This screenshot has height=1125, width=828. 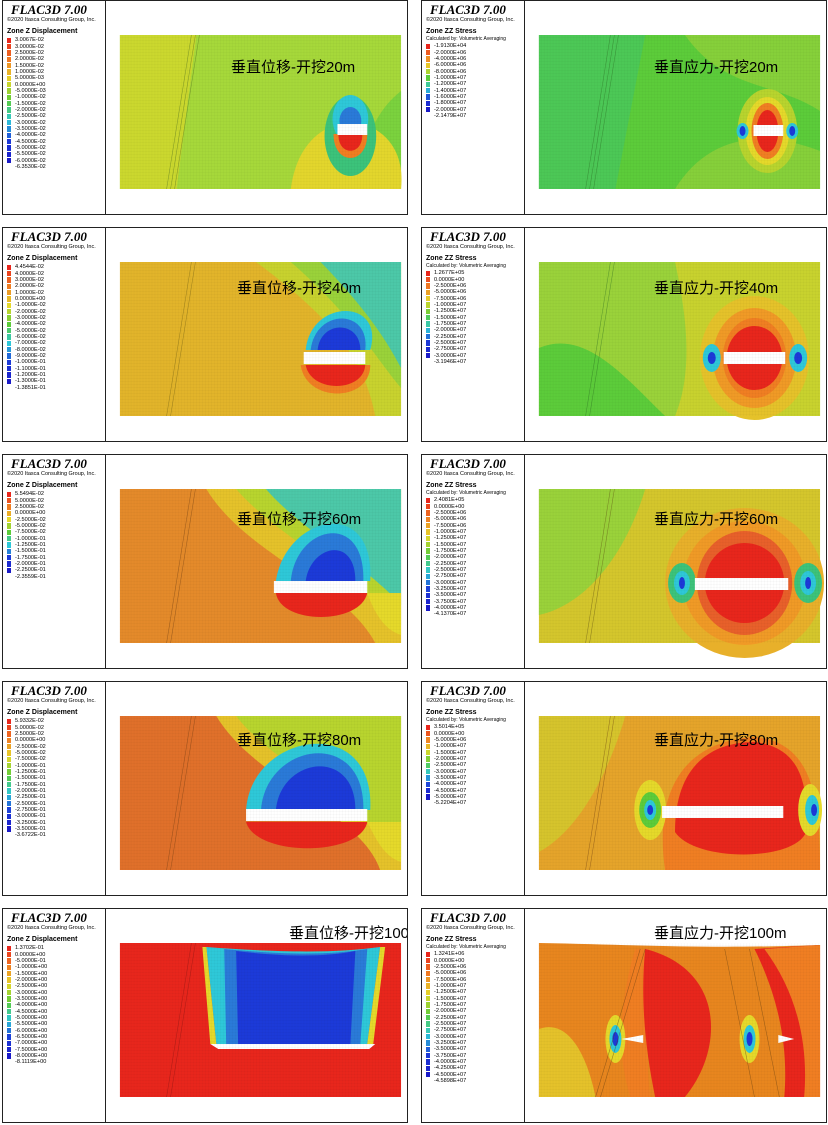 What do you see at coordinates (56, 46) in the screenshot?
I see `legend-row: 3.0000E-02` at bounding box center [56, 46].